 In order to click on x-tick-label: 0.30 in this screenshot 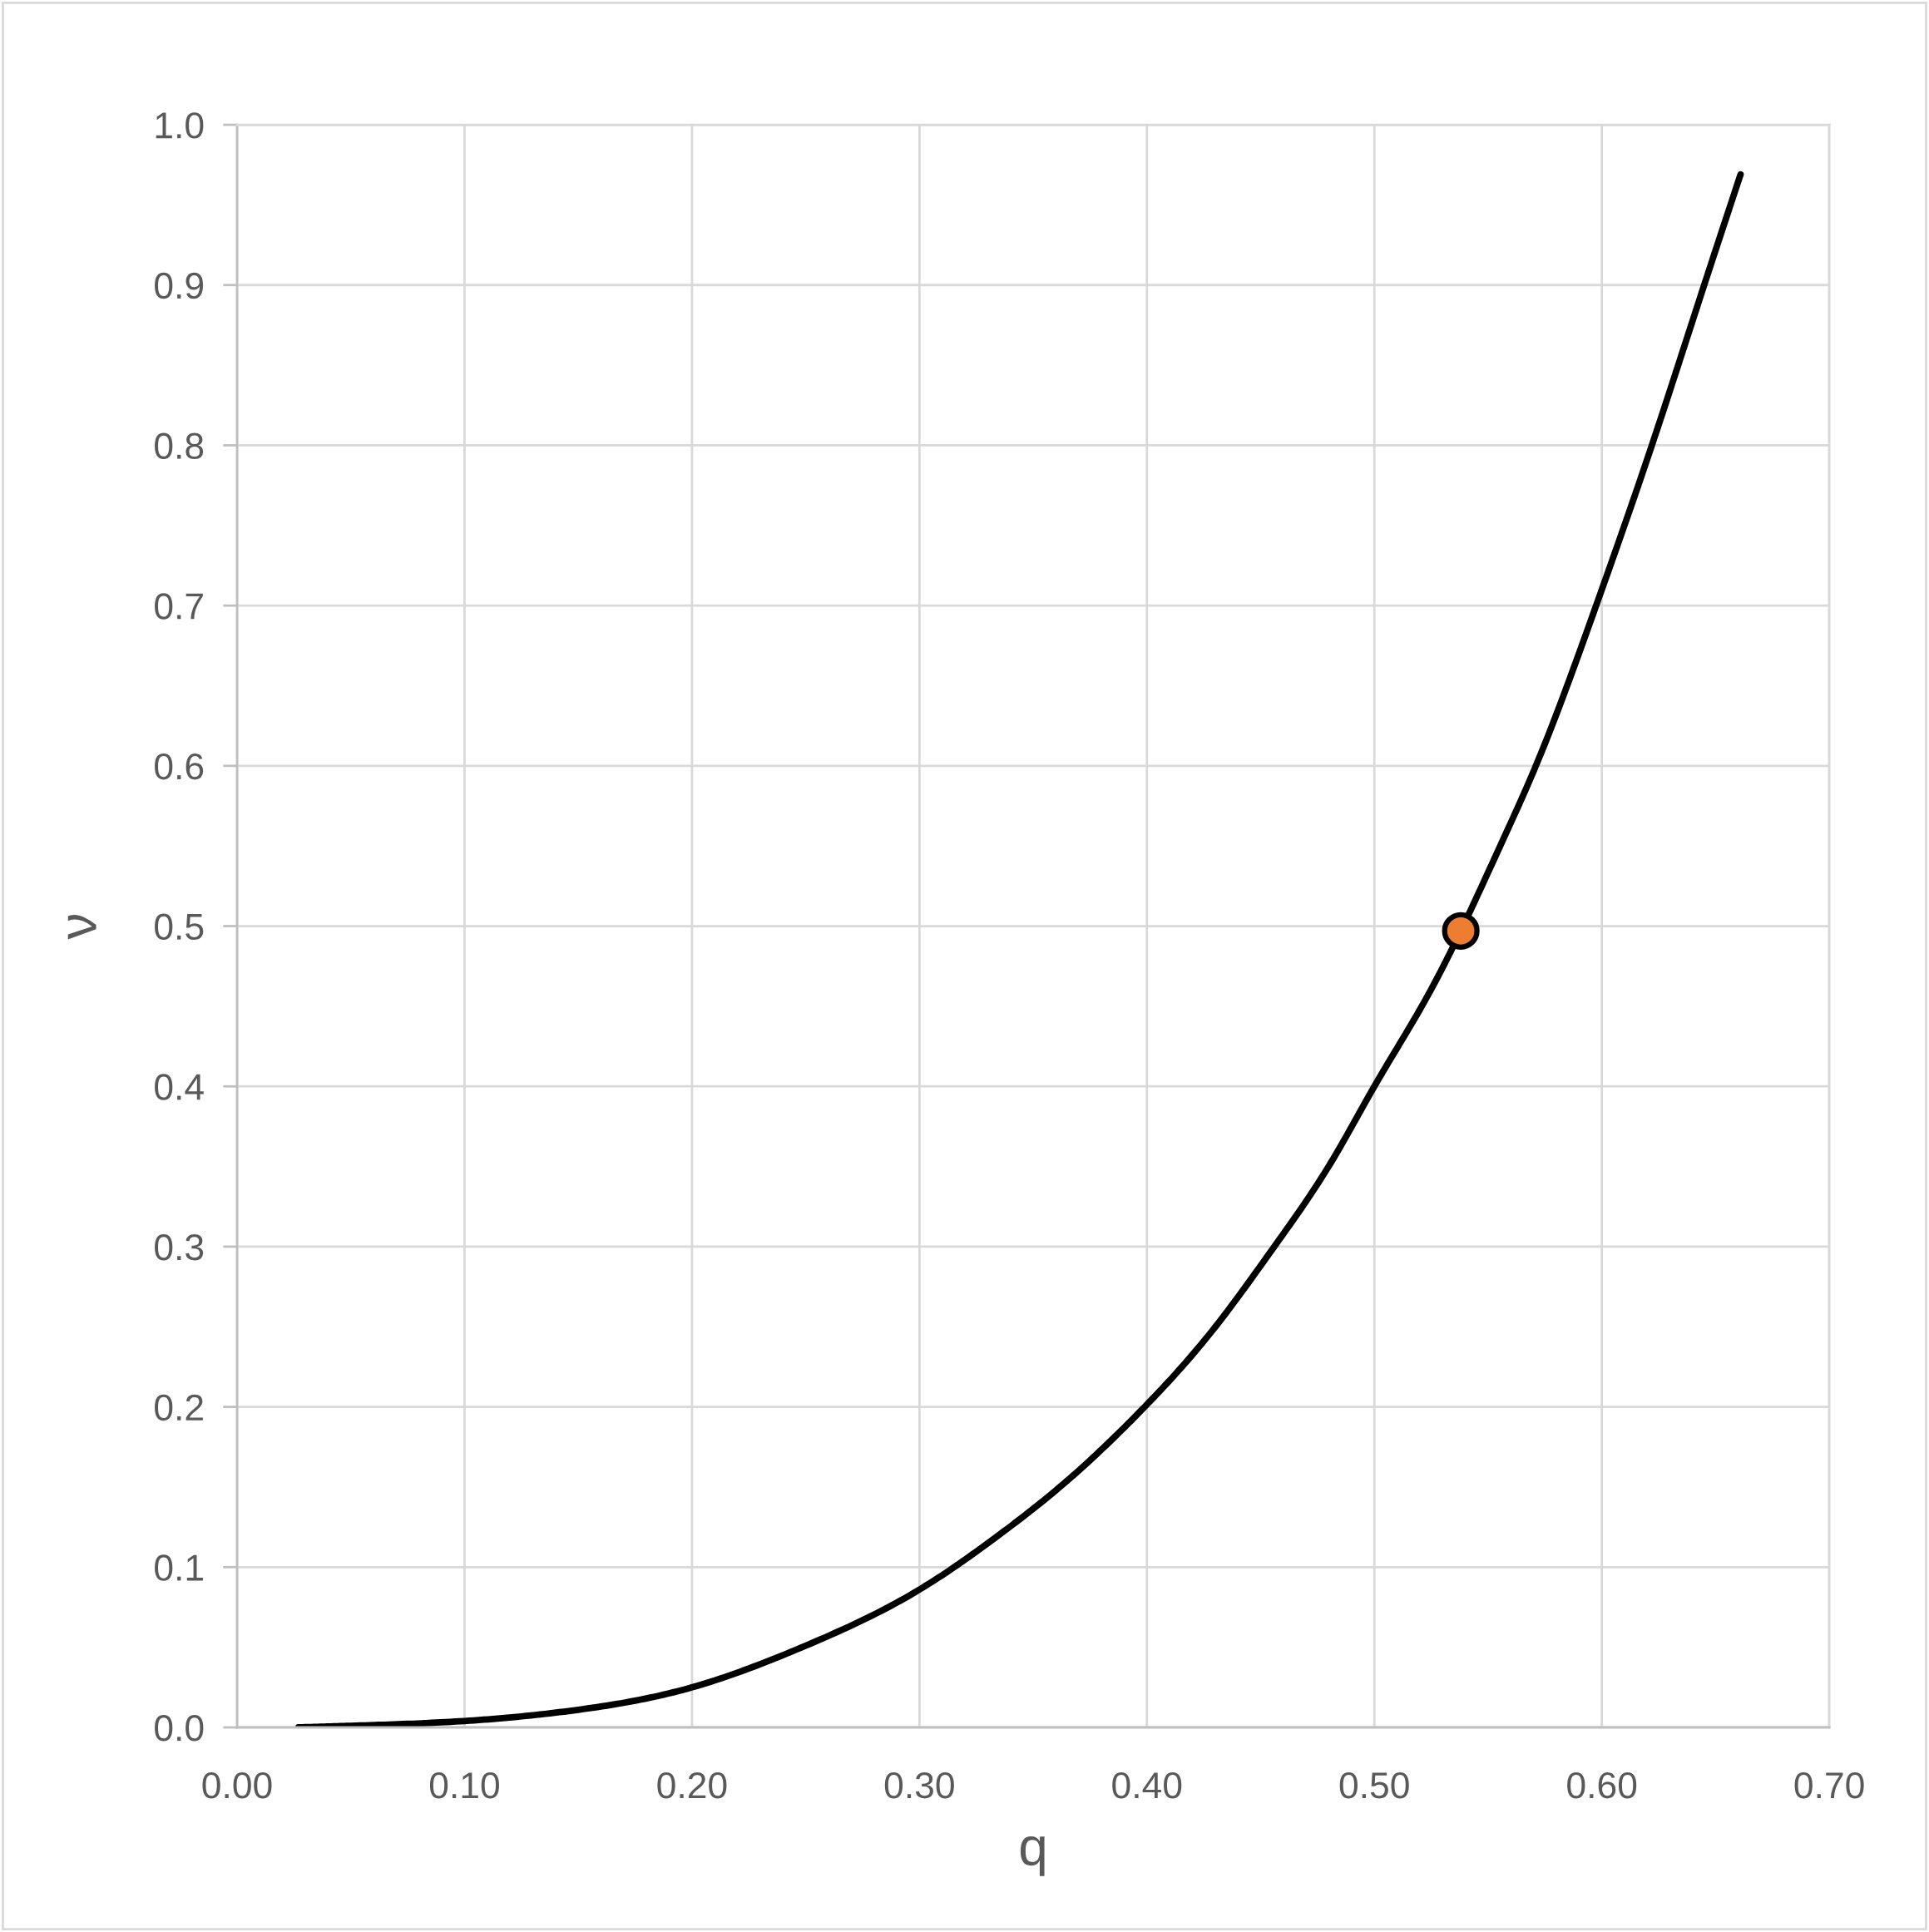, I will do `click(919, 1785)`.